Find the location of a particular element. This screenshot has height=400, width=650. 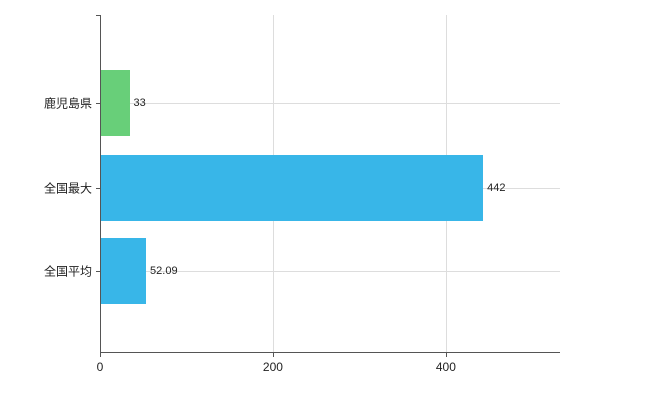

value-label: 33 is located at coordinates (139, 103).